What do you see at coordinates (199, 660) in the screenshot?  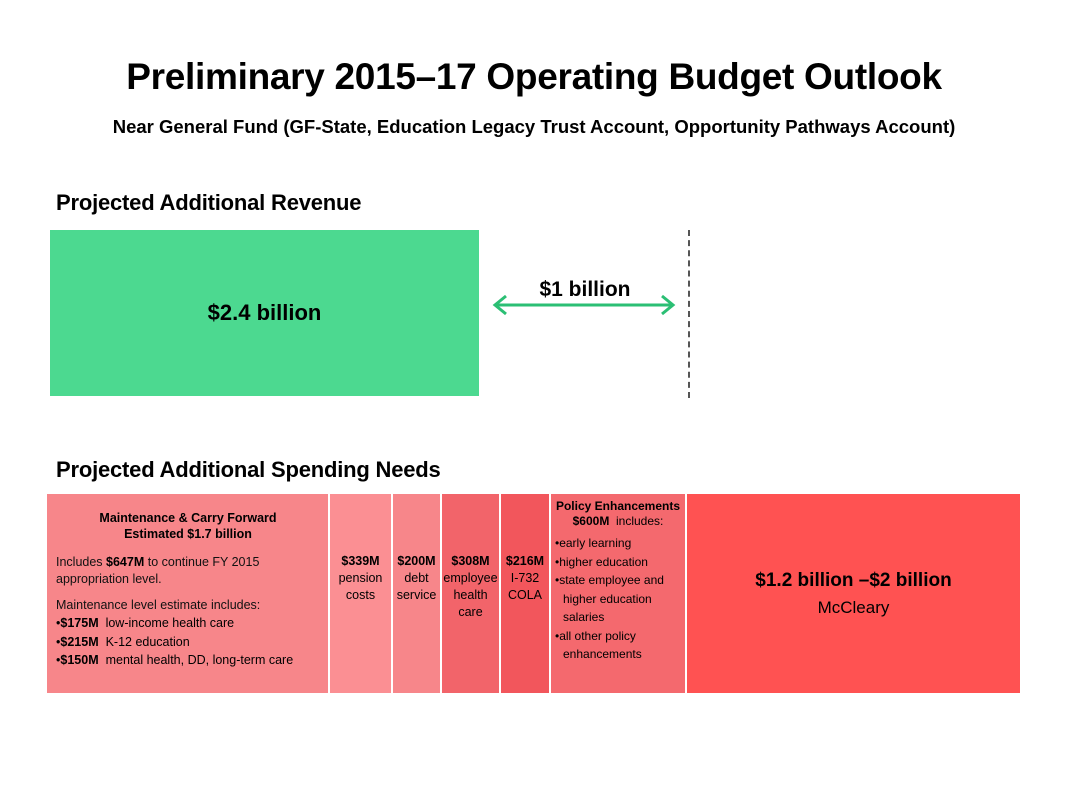 I see `list-item-label: mental health, DD, long-term care` at bounding box center [199, 660].